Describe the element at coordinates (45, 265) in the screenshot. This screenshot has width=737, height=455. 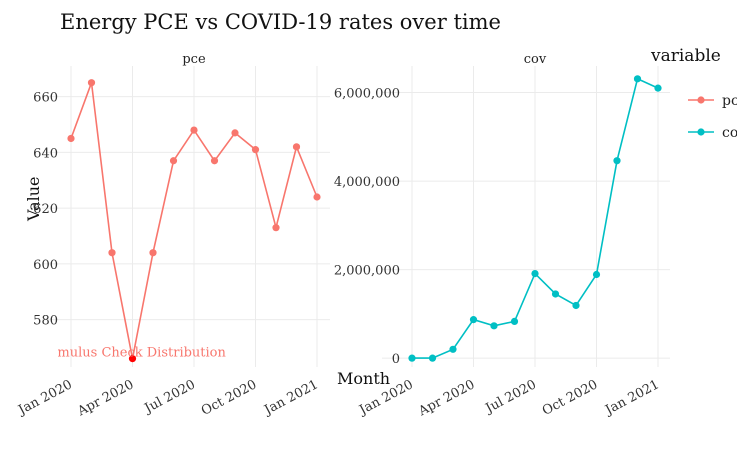
I see `y-tick-label: 600` at that location.